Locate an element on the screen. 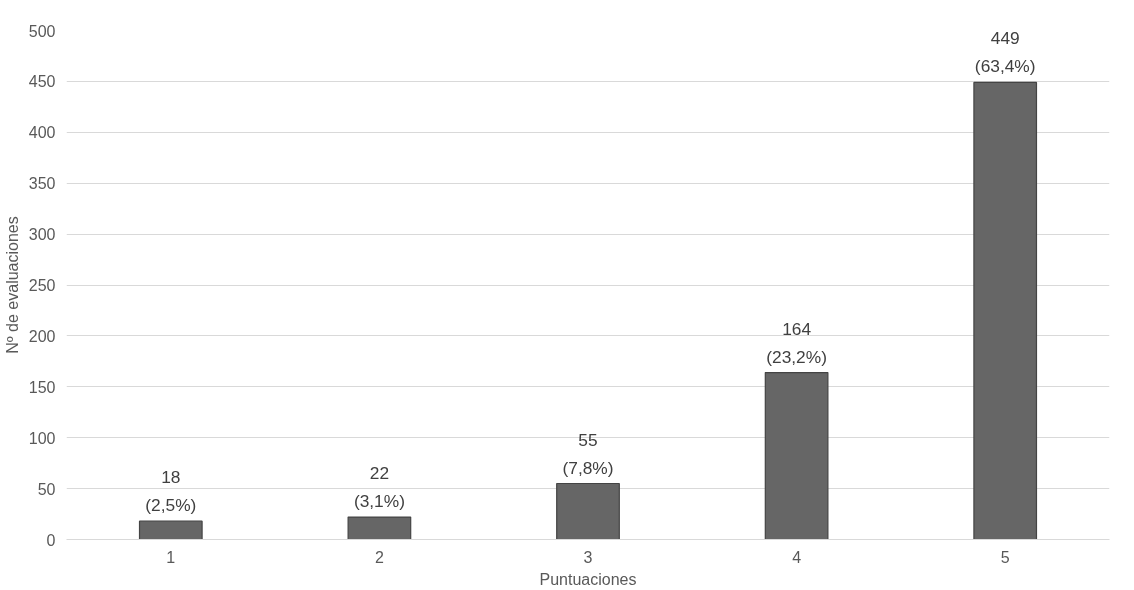 The width and height of the screenshot is (1134, 590). y-tick-label: 200 is located at coordinates (42, 336).